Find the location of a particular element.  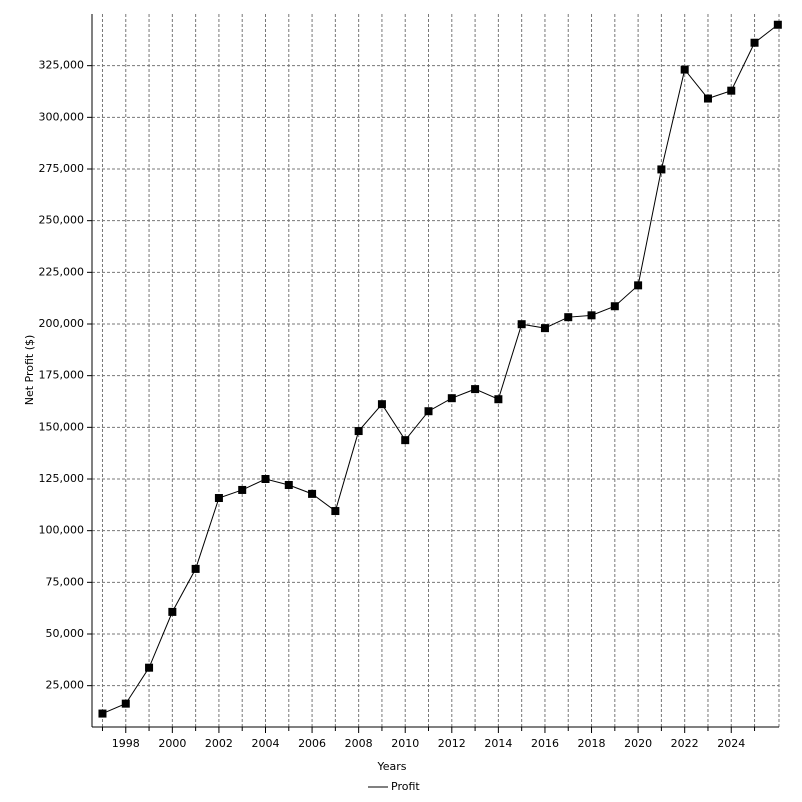

y-tick-label: 300,000 is located at coordinates (62, 116).